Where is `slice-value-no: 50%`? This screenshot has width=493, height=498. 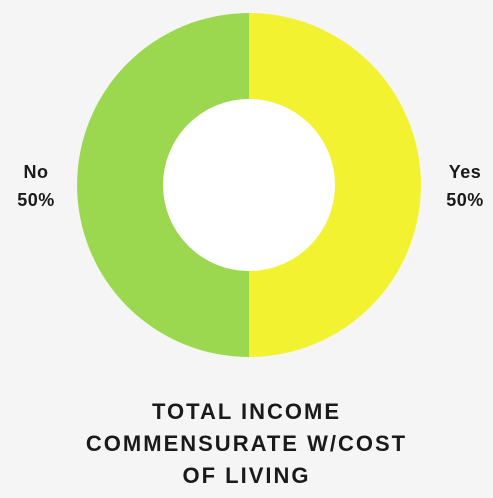
slice-value-no: 50% is located at coordinates (36, 200).